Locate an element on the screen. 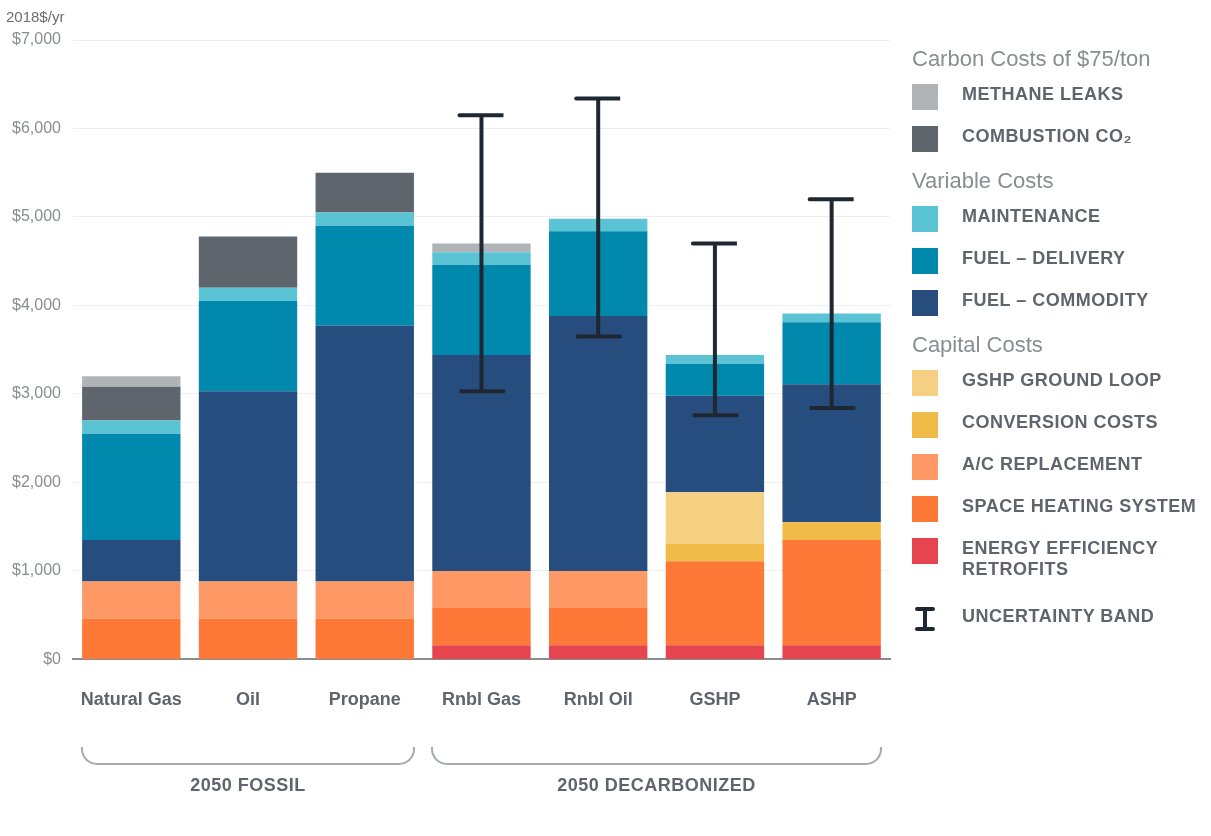  text: Carbon Costs of $75/ton is located at coordinates (1032, 59).